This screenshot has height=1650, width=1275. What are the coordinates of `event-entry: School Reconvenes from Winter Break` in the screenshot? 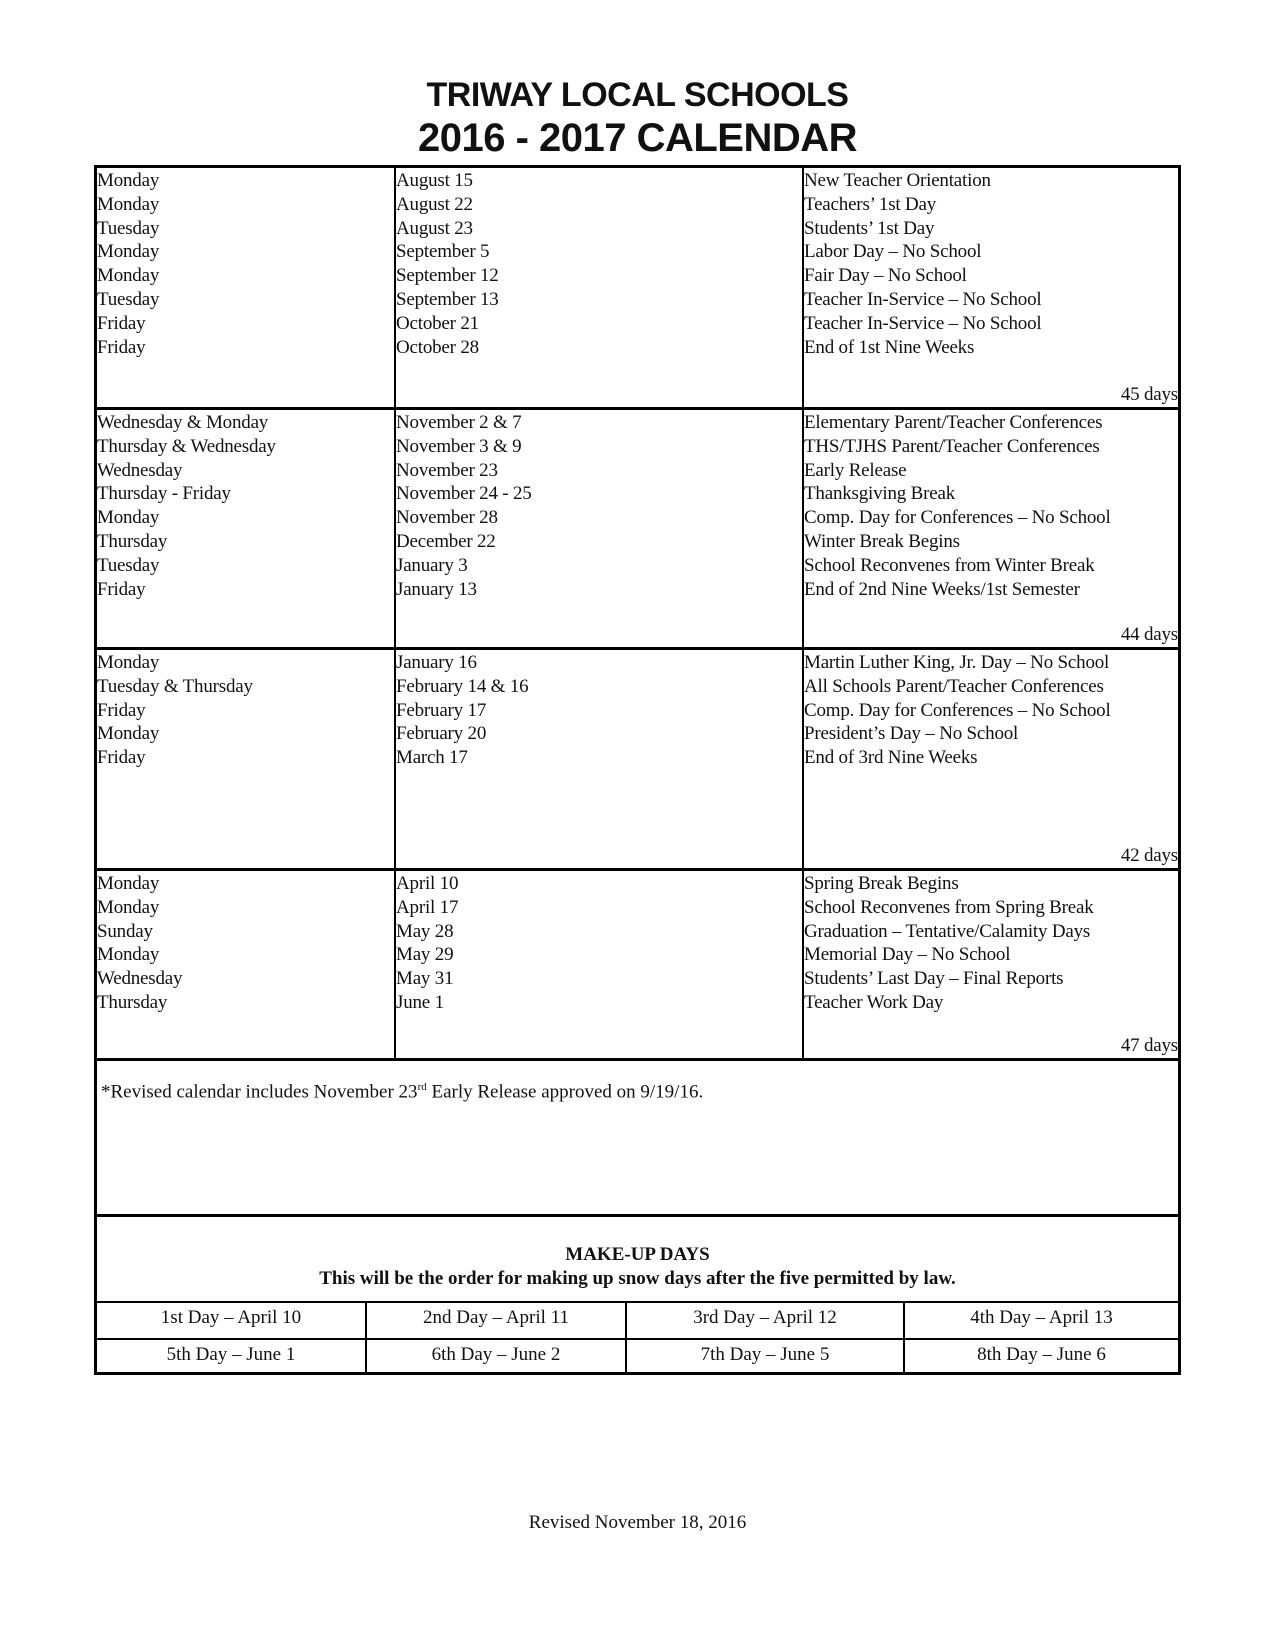 It's located at (949, 565).